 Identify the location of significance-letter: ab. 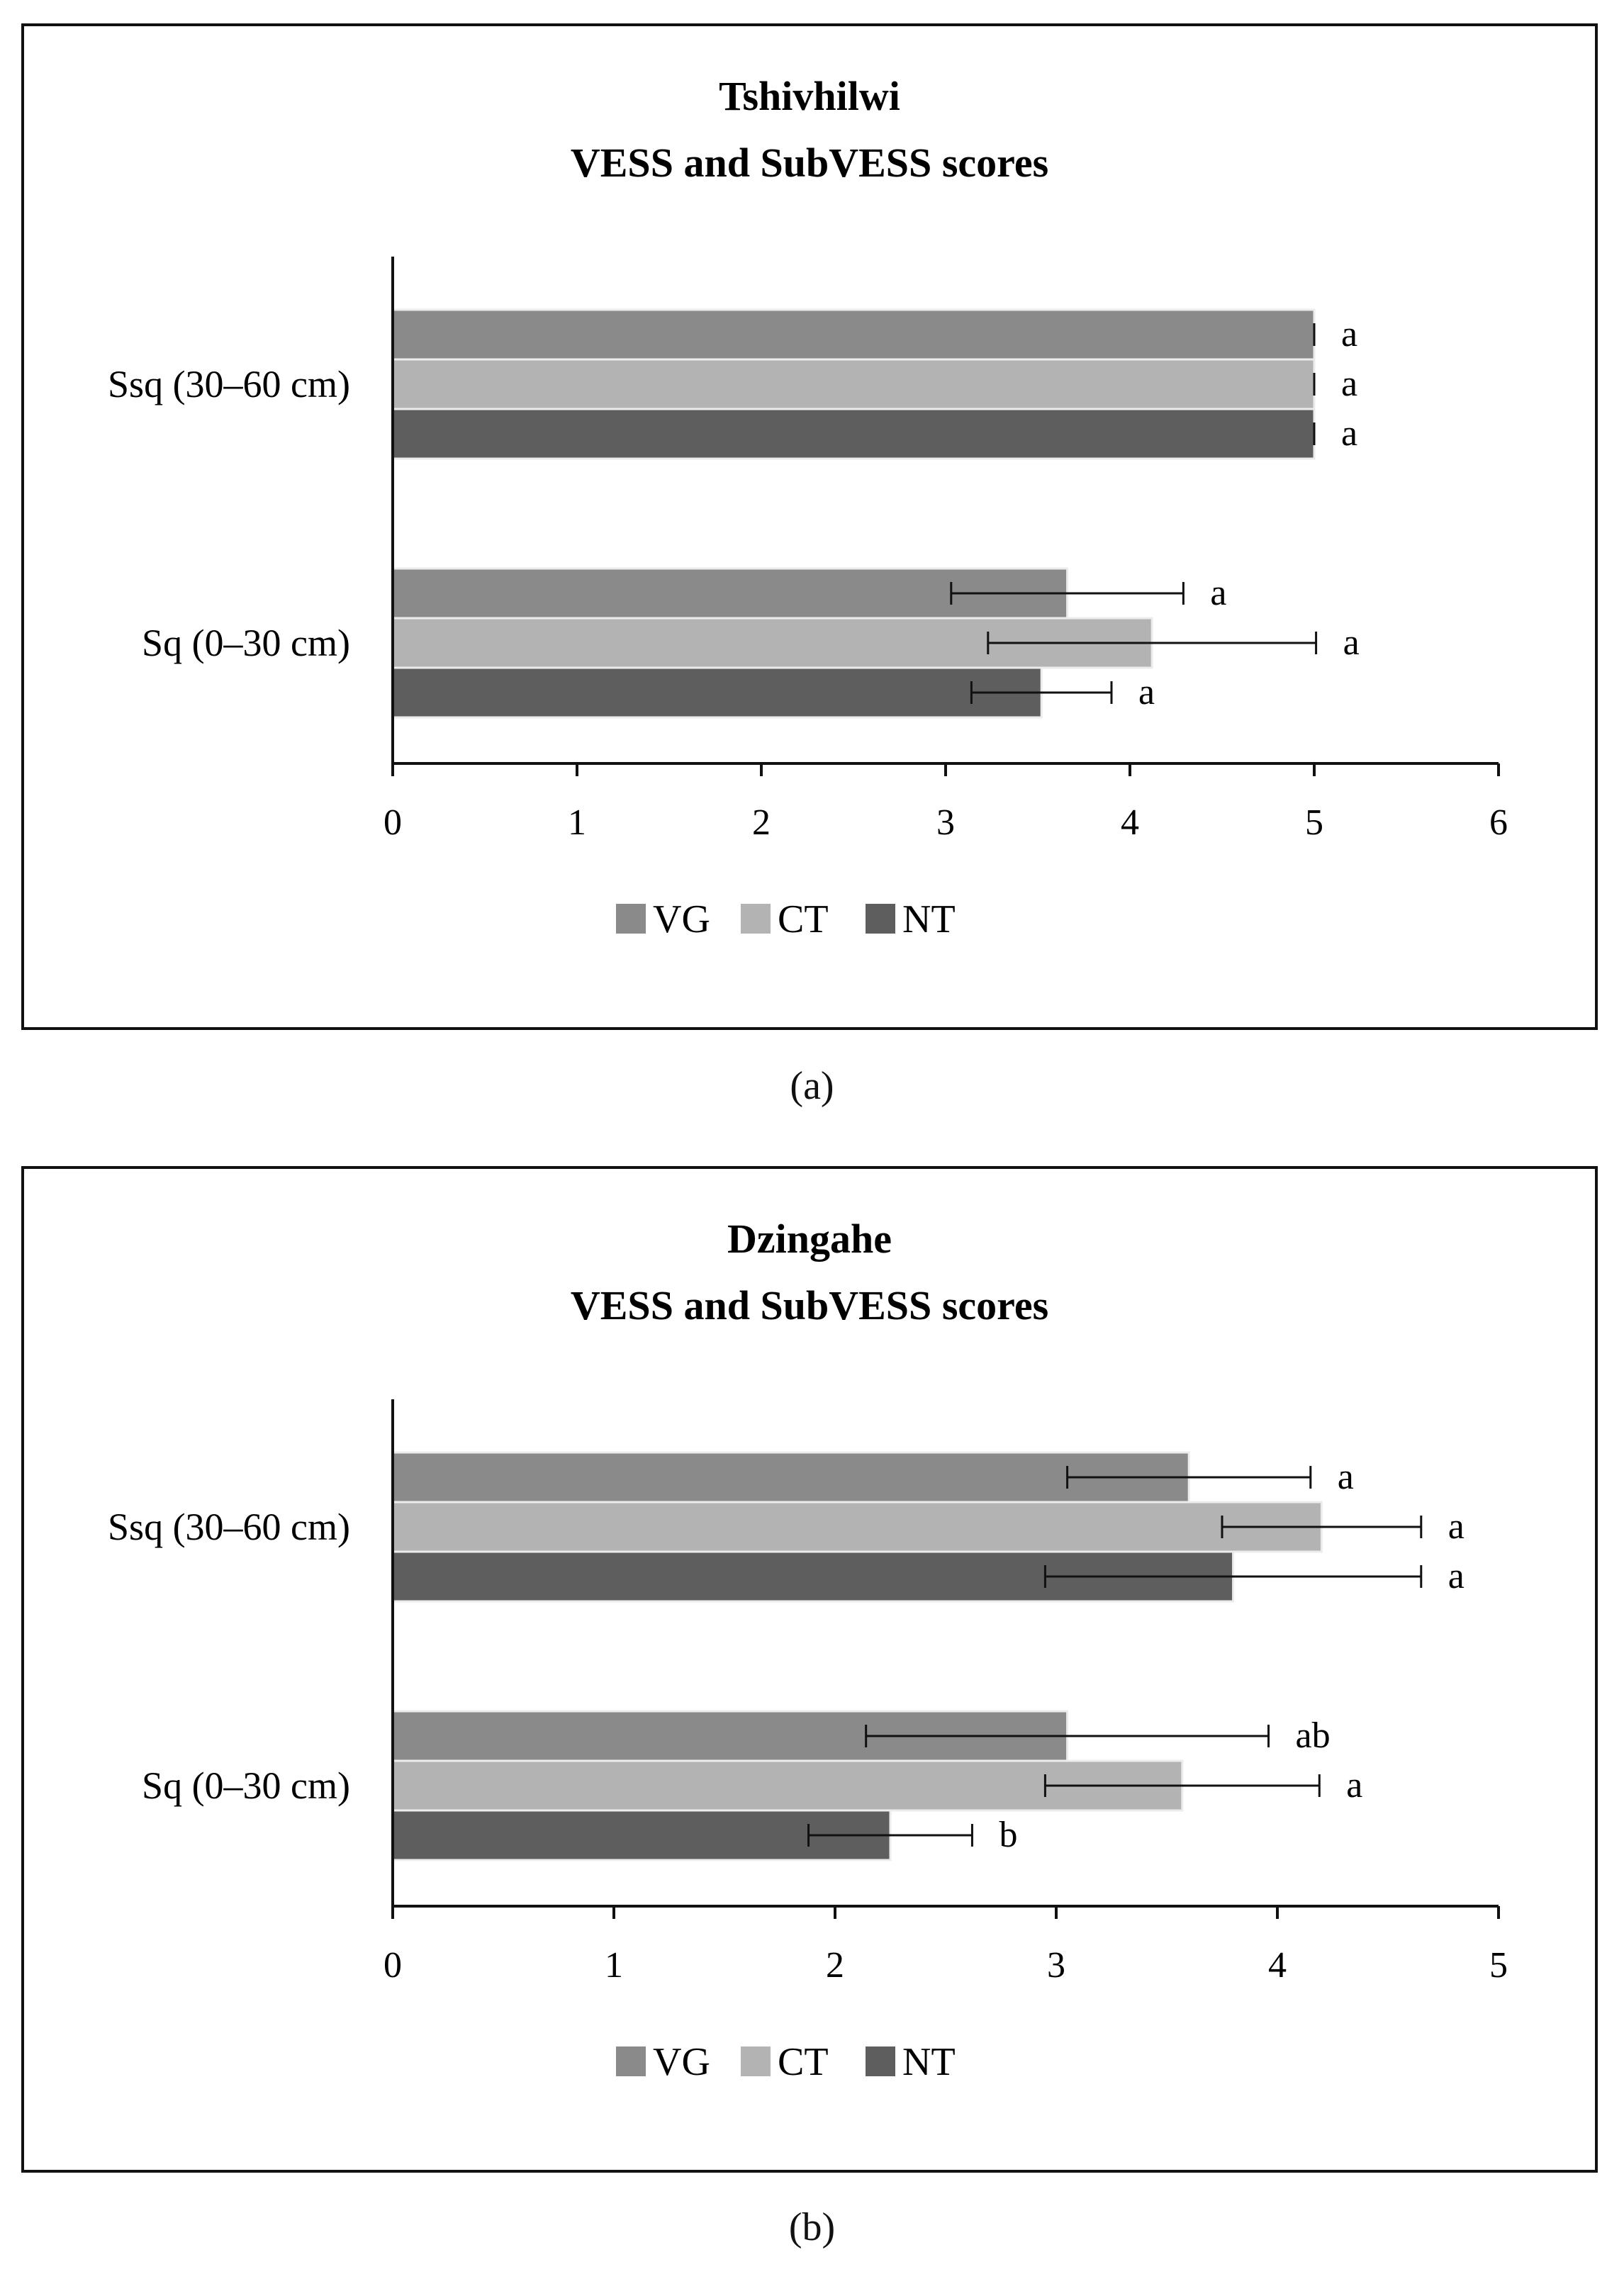
(1314, 1735).